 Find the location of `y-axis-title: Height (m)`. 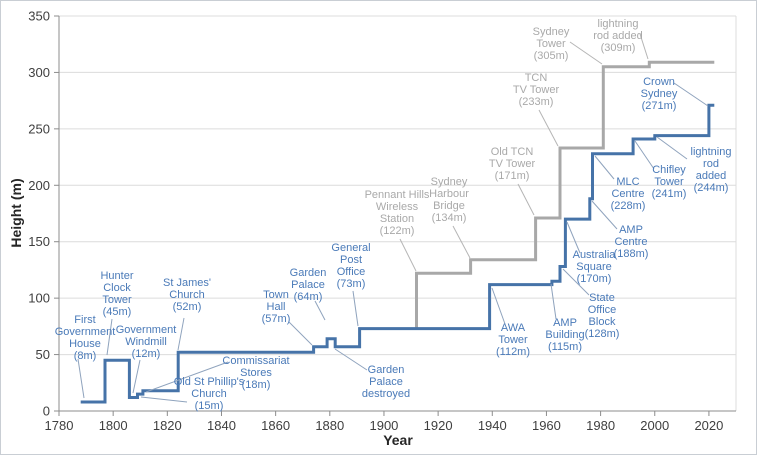

y-axis-title: Height (m) is located at coordinates (16, 213).